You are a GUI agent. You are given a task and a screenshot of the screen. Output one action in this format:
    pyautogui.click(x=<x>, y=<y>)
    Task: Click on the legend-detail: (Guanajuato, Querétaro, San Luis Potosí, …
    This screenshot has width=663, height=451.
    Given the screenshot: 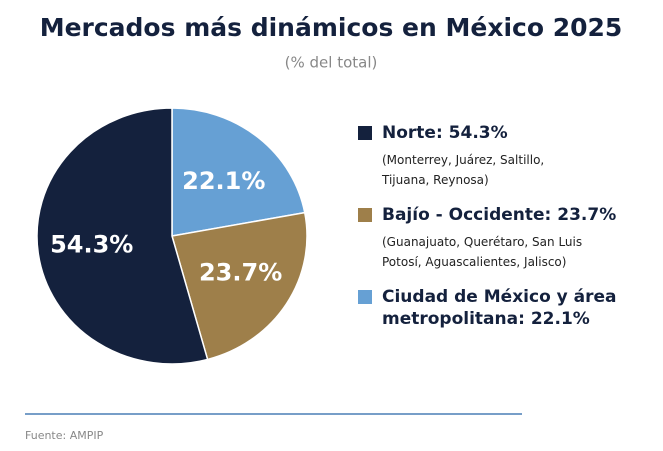 What is the action you would take?
    pyautogui.click(x=515, y=252)
    